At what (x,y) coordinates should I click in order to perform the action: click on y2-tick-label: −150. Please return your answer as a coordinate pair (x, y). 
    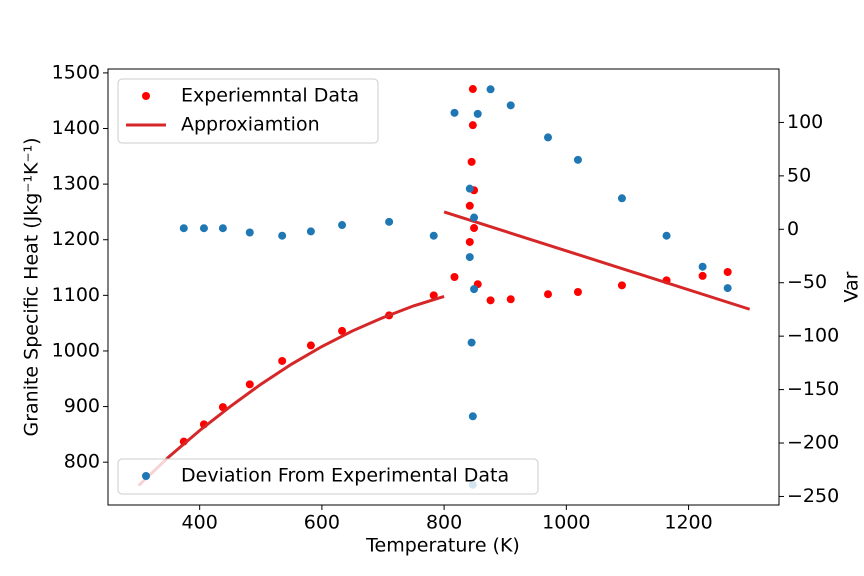
    Looking at the image, I should click on (813, 389).